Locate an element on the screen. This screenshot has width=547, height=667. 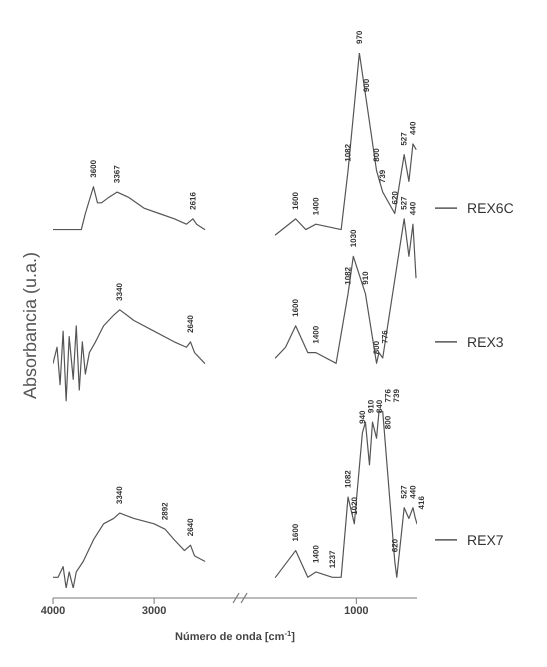
annotation: 2616 is located at coordinates (193, 201).